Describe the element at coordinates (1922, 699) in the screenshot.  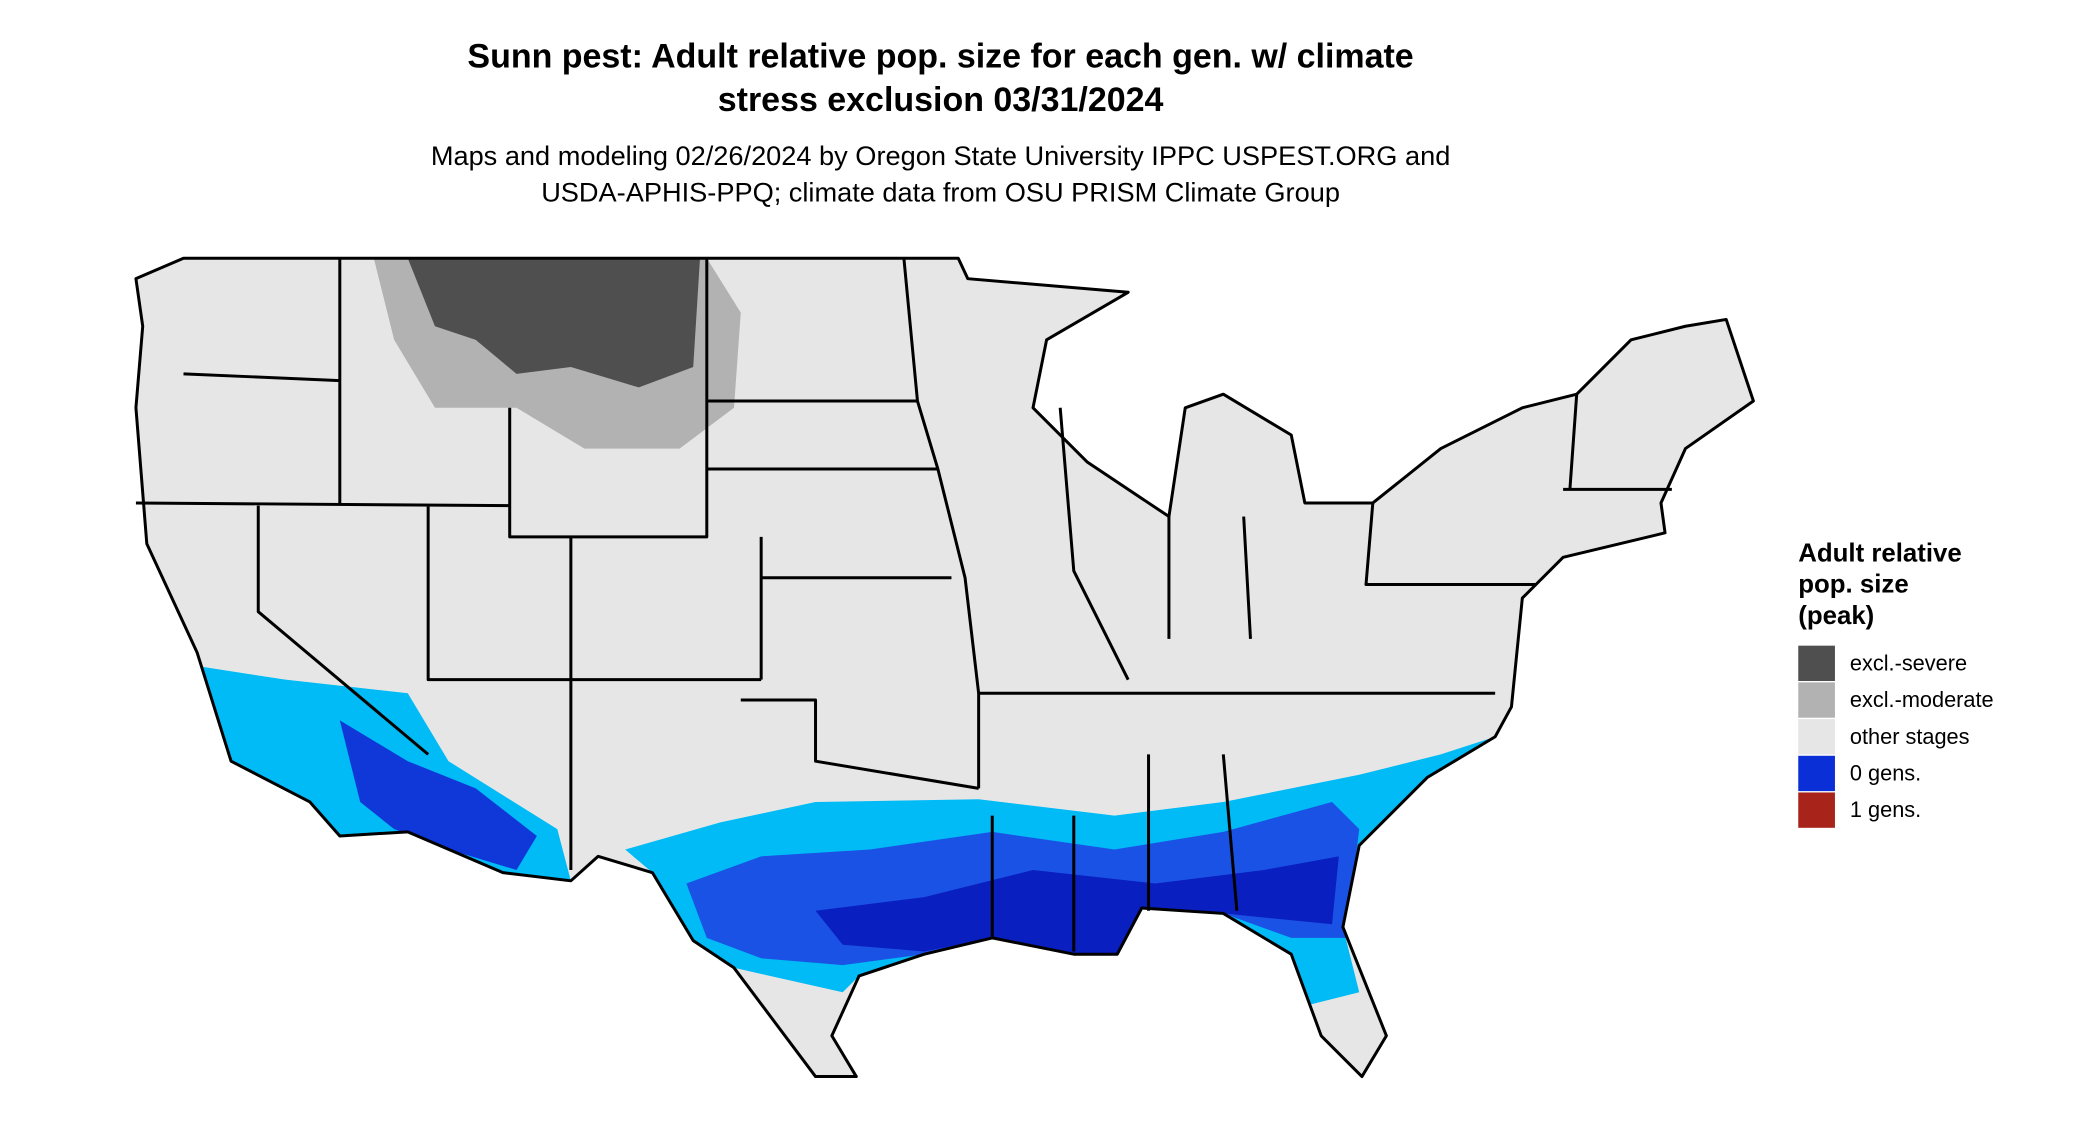
I see `legend-label: excl.-moderate` at that location.